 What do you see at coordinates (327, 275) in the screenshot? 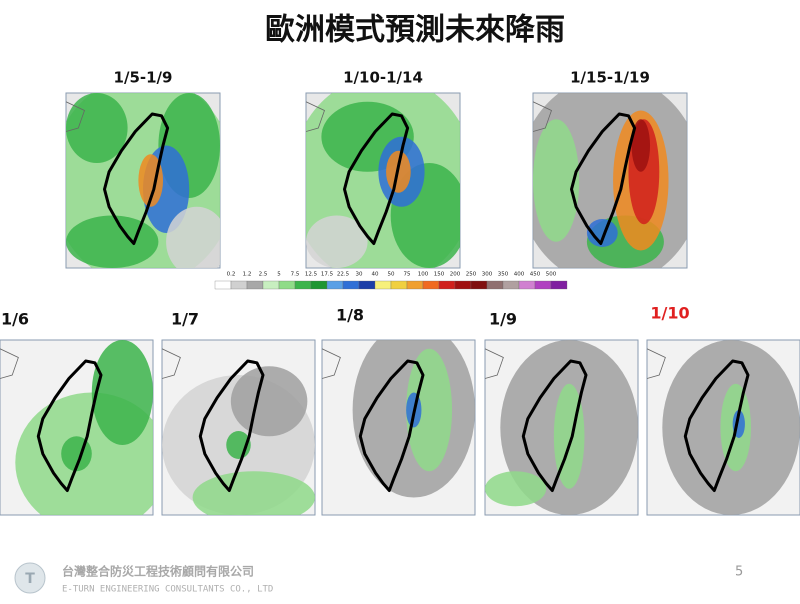
I see `scale-tick-label: 17.5` at bounding box center [327, 275].